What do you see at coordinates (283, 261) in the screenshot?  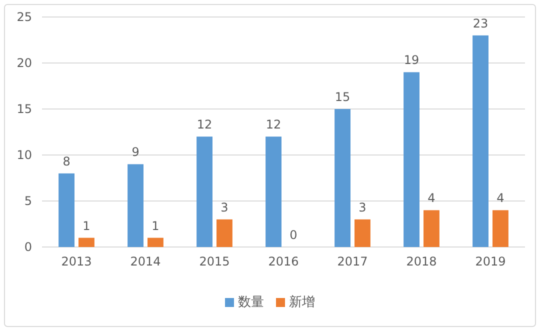 I see `x-tick-label: 2016` at bounding box center [283, 261].